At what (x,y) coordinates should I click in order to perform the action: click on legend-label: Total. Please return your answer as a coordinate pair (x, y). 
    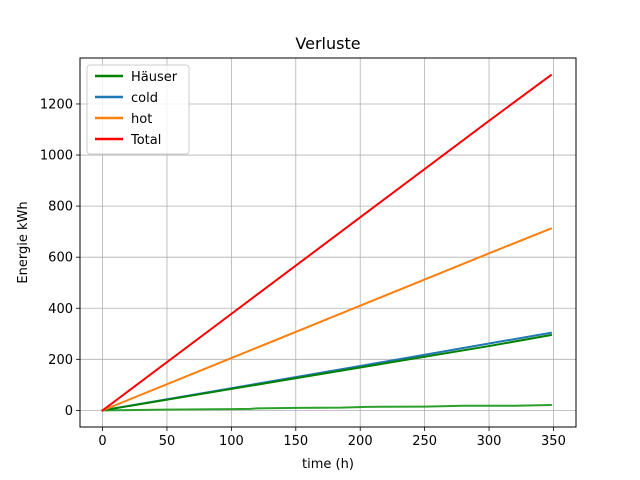
    Looking at the image, I should click on (145, 140).